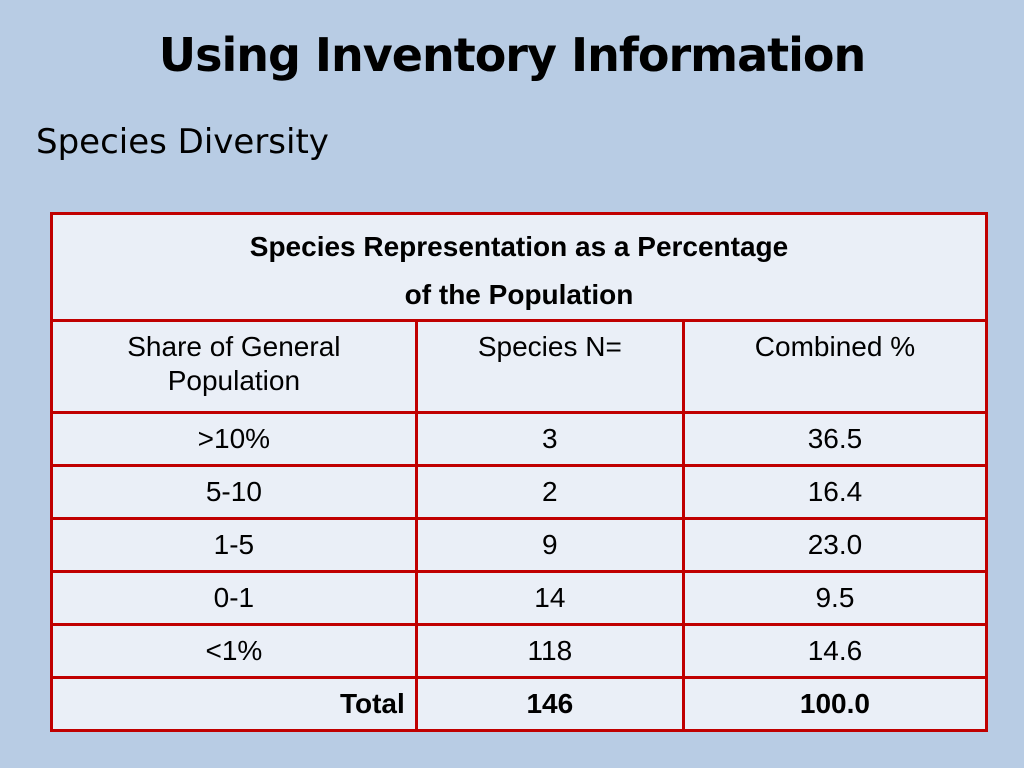 The height and width of the screenshot is (768, 1024). I want to click on table-total-row: Total 146 100.0, so click(519, 704).